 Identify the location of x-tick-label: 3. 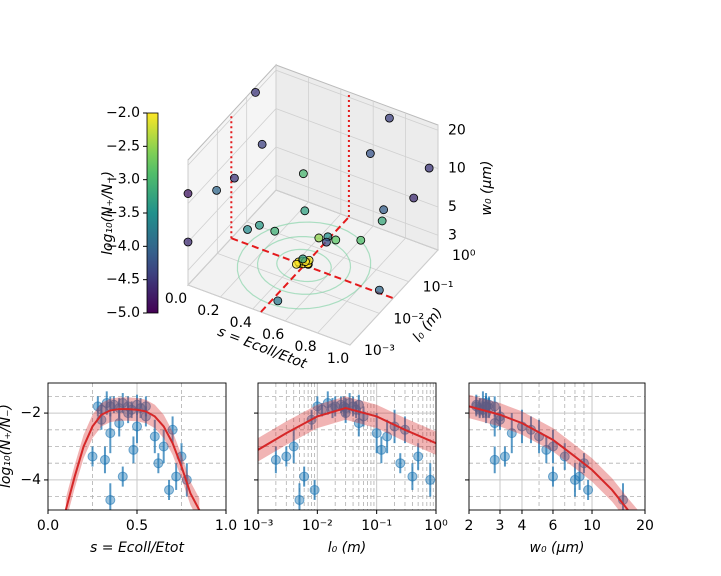
(500, 526).